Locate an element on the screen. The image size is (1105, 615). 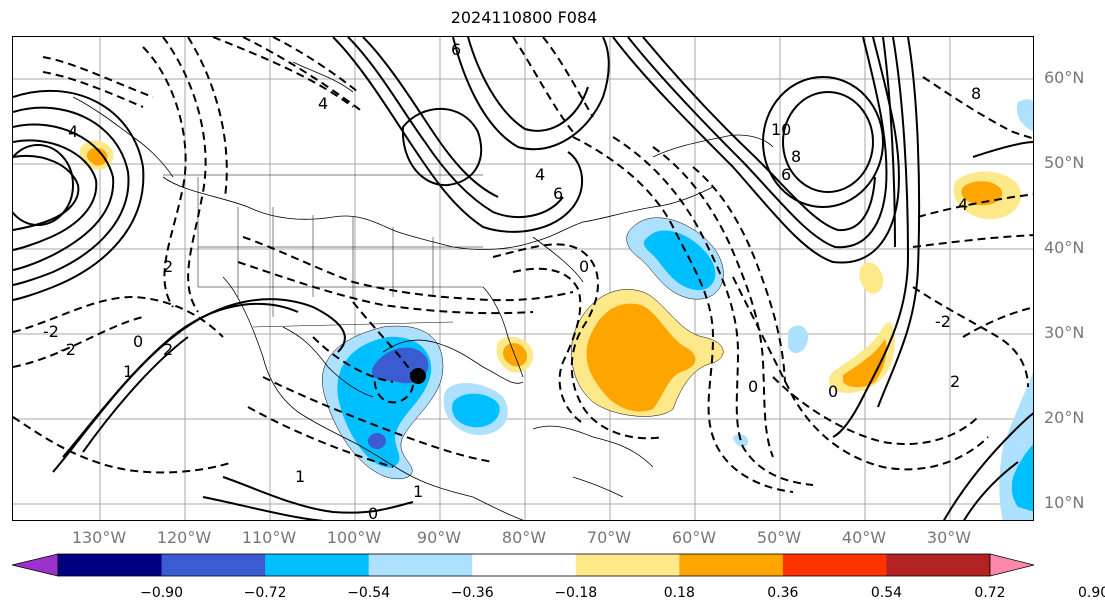
lat-label: 40°N is located at coordinates (1064, 247).